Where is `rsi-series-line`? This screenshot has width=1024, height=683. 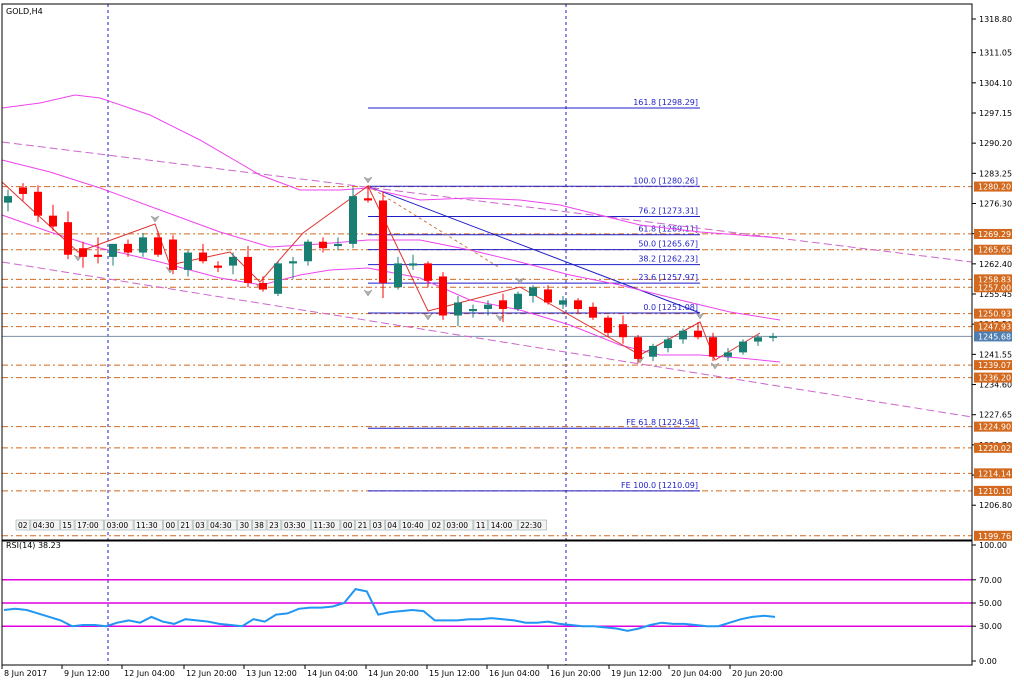
rsi-series-line is located at coordinates (389, 609).